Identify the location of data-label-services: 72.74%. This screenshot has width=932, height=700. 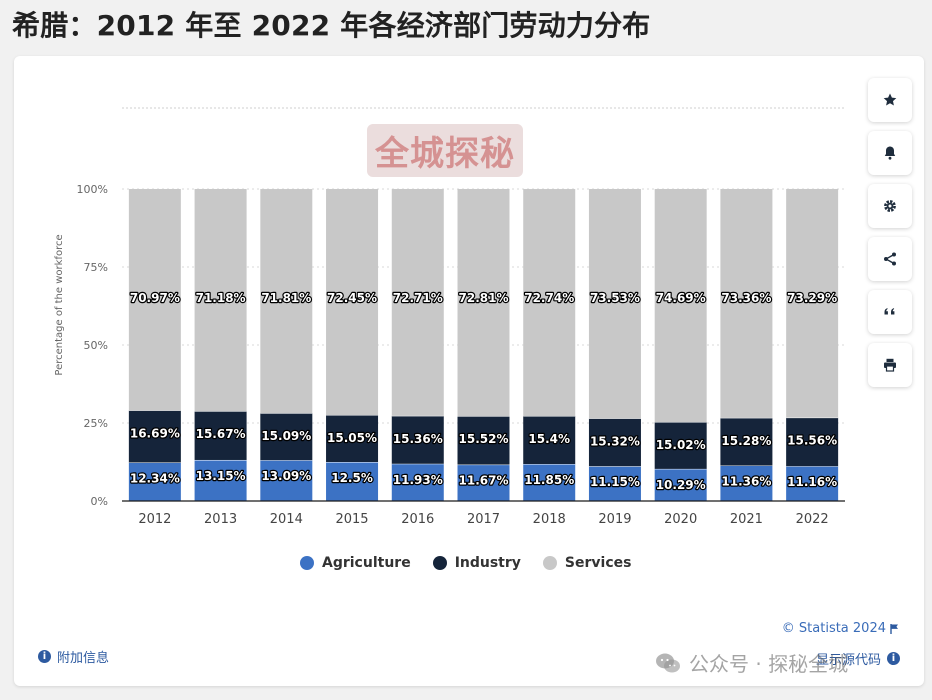
(549, 298).